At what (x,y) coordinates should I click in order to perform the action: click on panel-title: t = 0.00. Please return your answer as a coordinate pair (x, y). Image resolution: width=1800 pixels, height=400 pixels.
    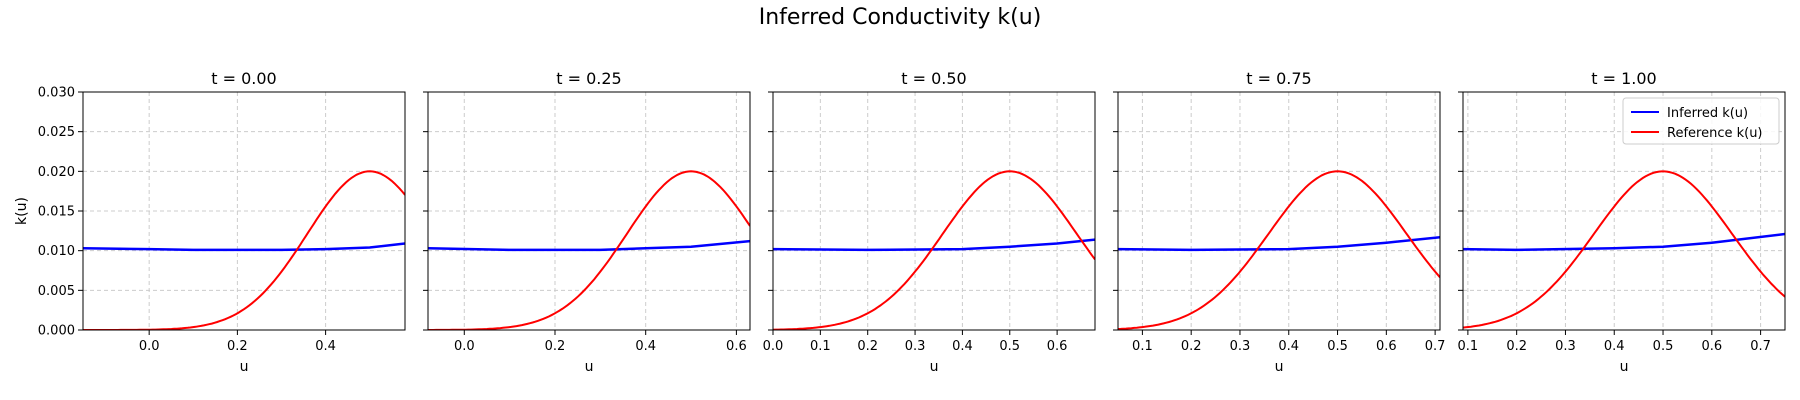
    Looking at the image, I should click on (243, 78).